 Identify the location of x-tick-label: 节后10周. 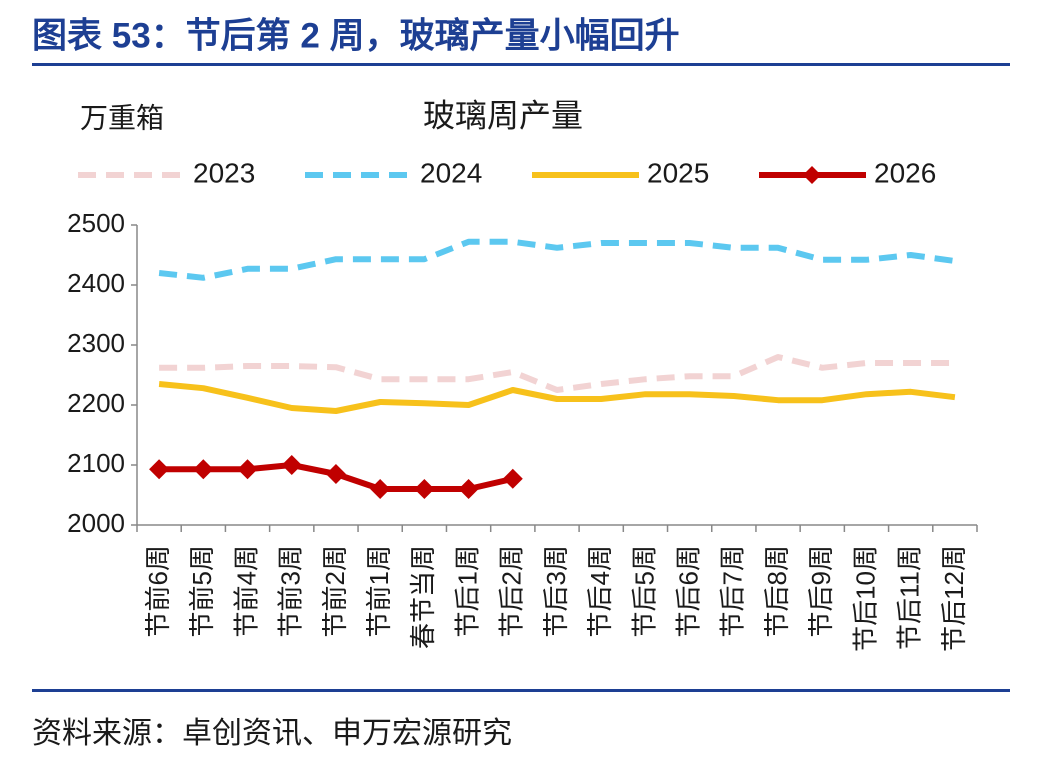
(865, 598).